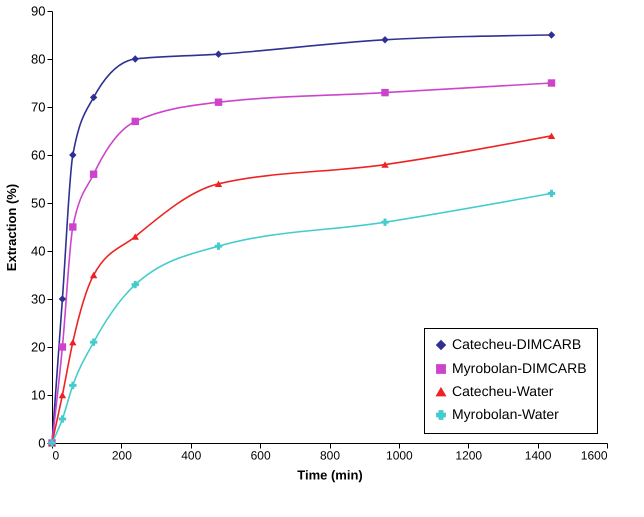  Describe the element at coordinates (42, 443) in the screenshot. I see `y-tick-label: 0` at that location.